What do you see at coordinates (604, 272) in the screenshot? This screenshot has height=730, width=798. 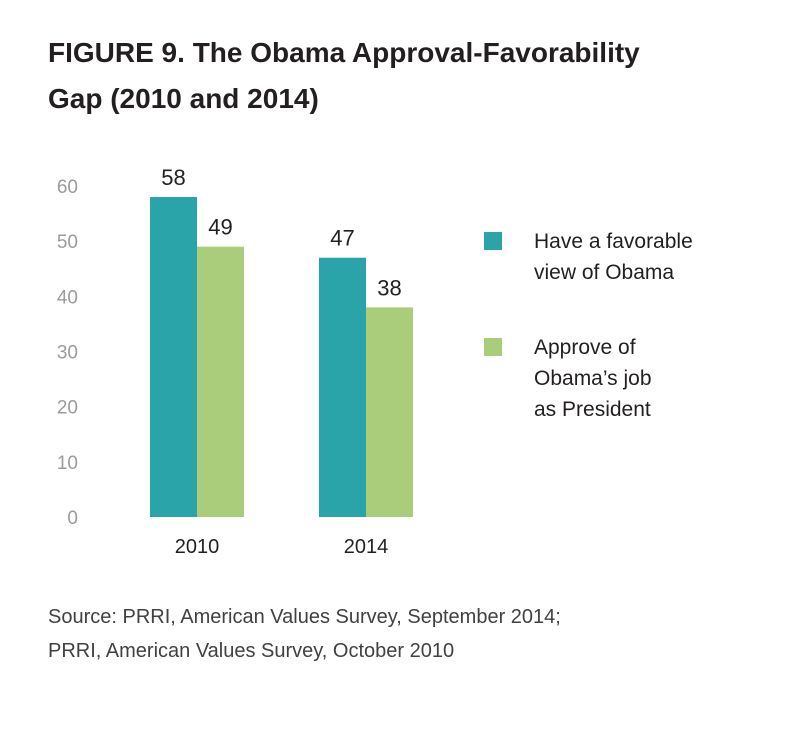 I see `legend-label-line: view of Obama` at bounding box center [604, 272].